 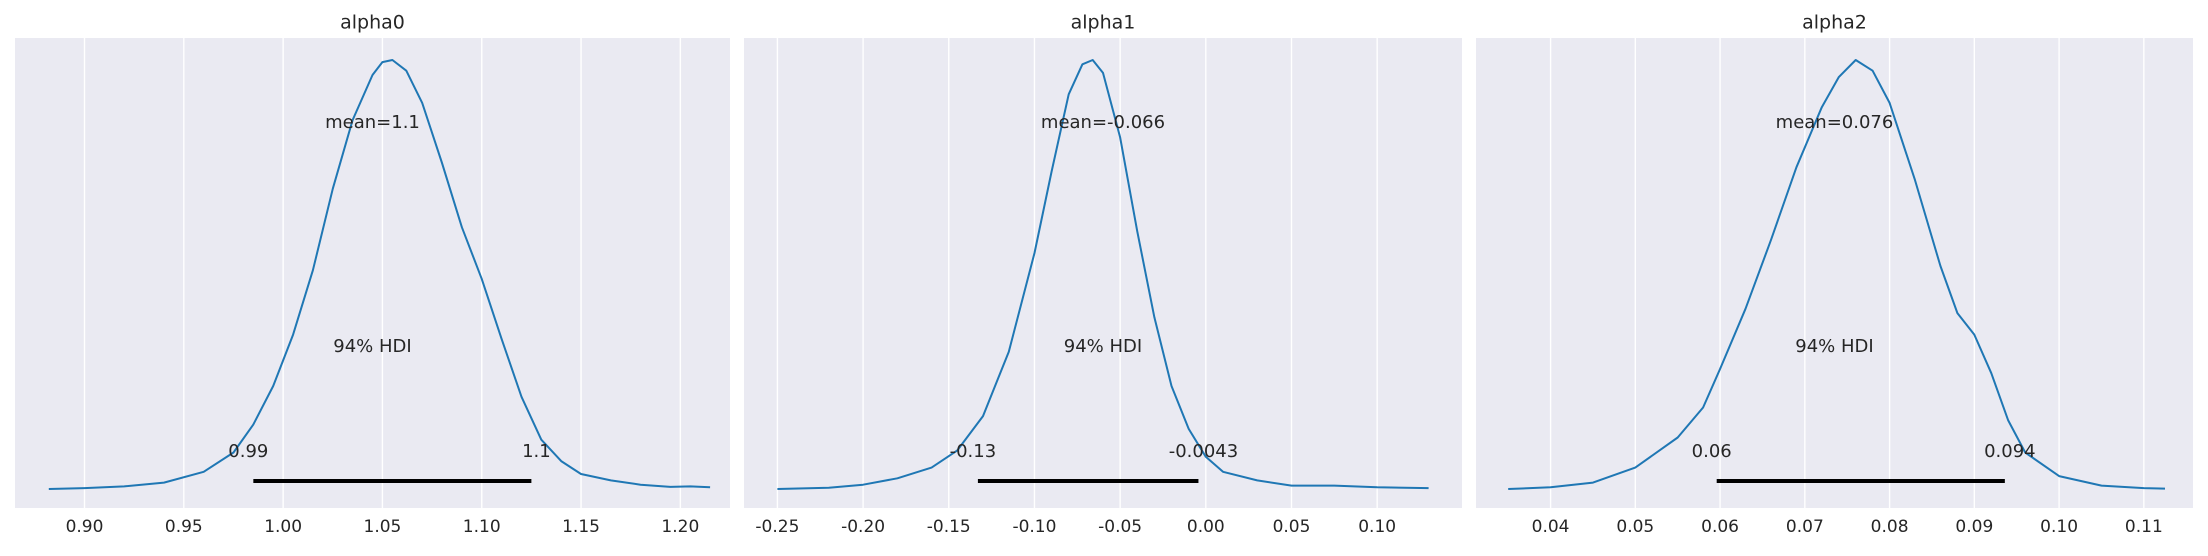 I want to click on x-tick-label: 0.07, so click(x=1805, y=527).